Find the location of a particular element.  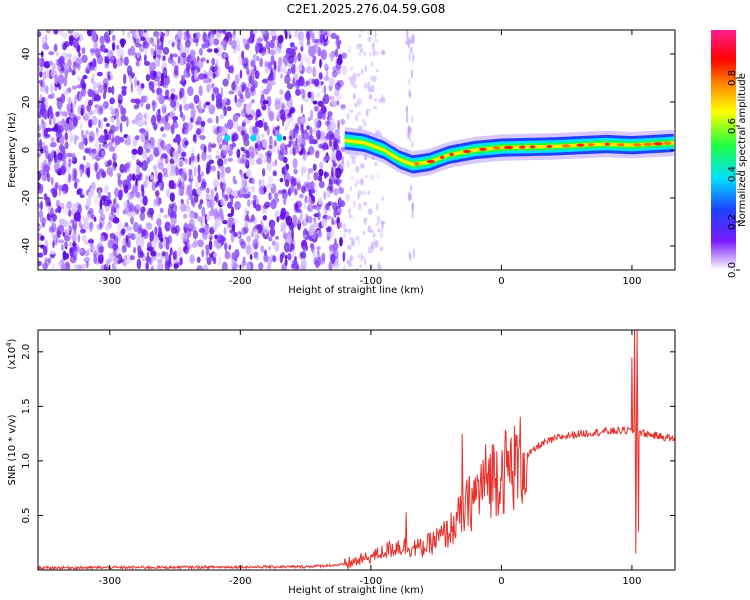

spectrogram-x-tick-label: 0 is located at coordinates (501, 281).